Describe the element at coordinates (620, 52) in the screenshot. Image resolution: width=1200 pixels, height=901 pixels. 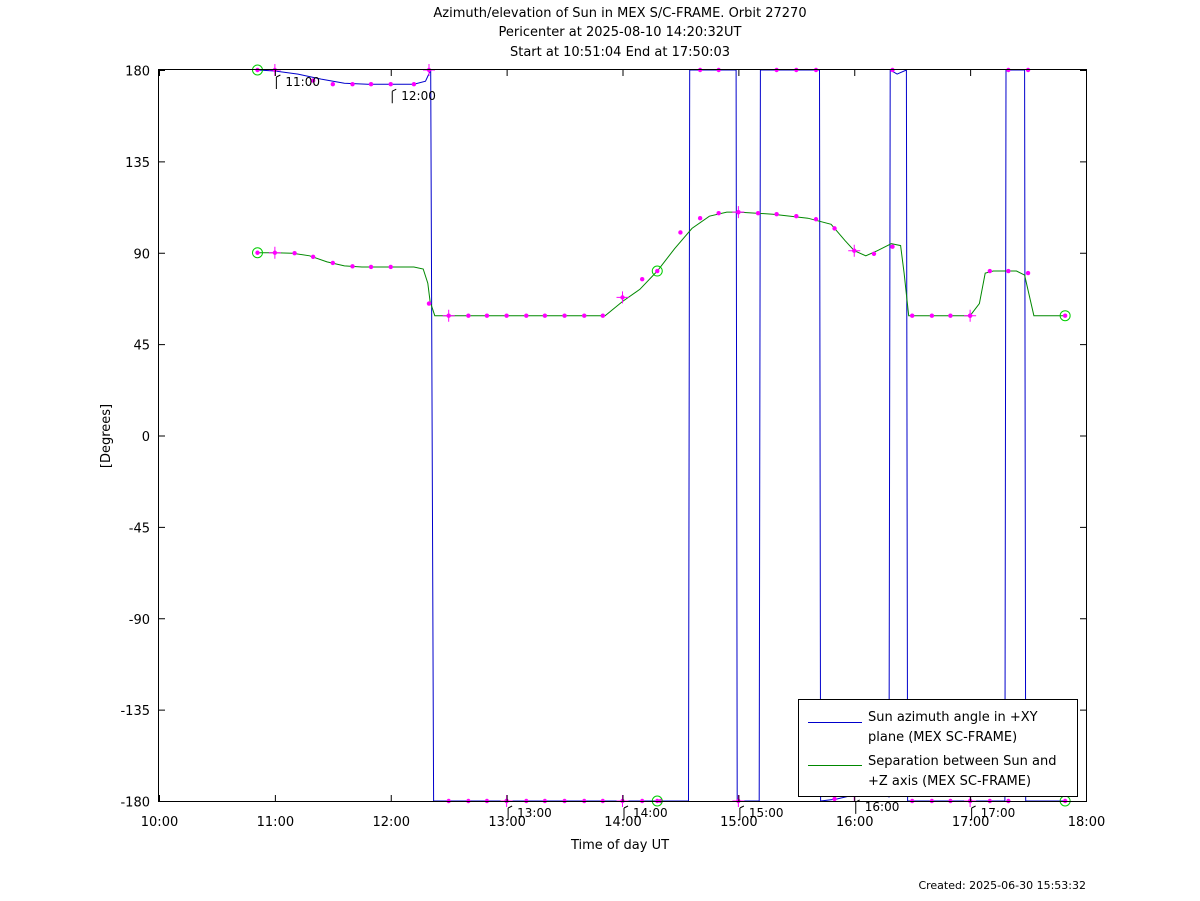
I see `title-line-3: Start at 10:51:04 End at 17:50:03` at that location.